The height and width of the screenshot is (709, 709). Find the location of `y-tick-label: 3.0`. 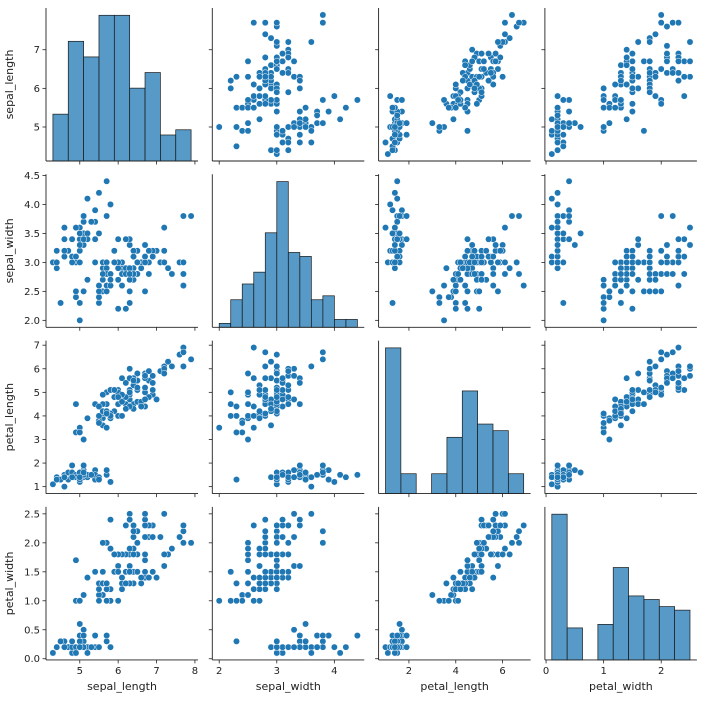

y-tick-label: 3.0 is located at coordinates (32, 263).